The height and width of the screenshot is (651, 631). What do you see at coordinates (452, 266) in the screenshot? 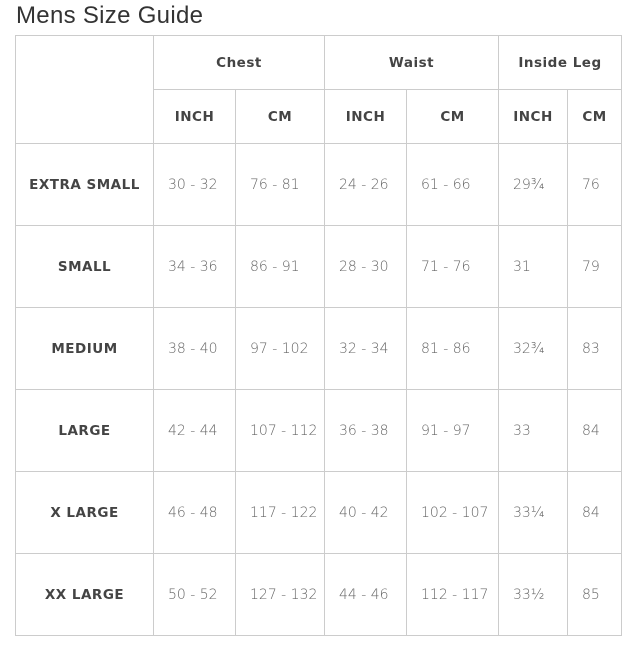
I see `measurement-cell: 71 - 76` at bounding box center [452, 266].